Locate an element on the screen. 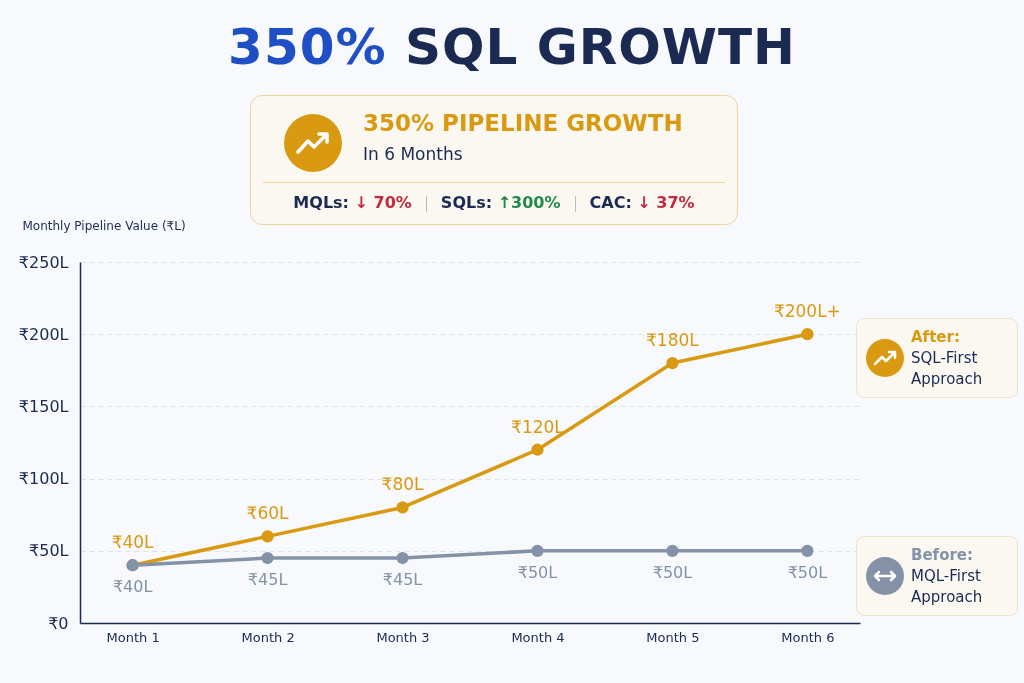  x-tick-label: Month 1 is located at coordinates (133, 637).